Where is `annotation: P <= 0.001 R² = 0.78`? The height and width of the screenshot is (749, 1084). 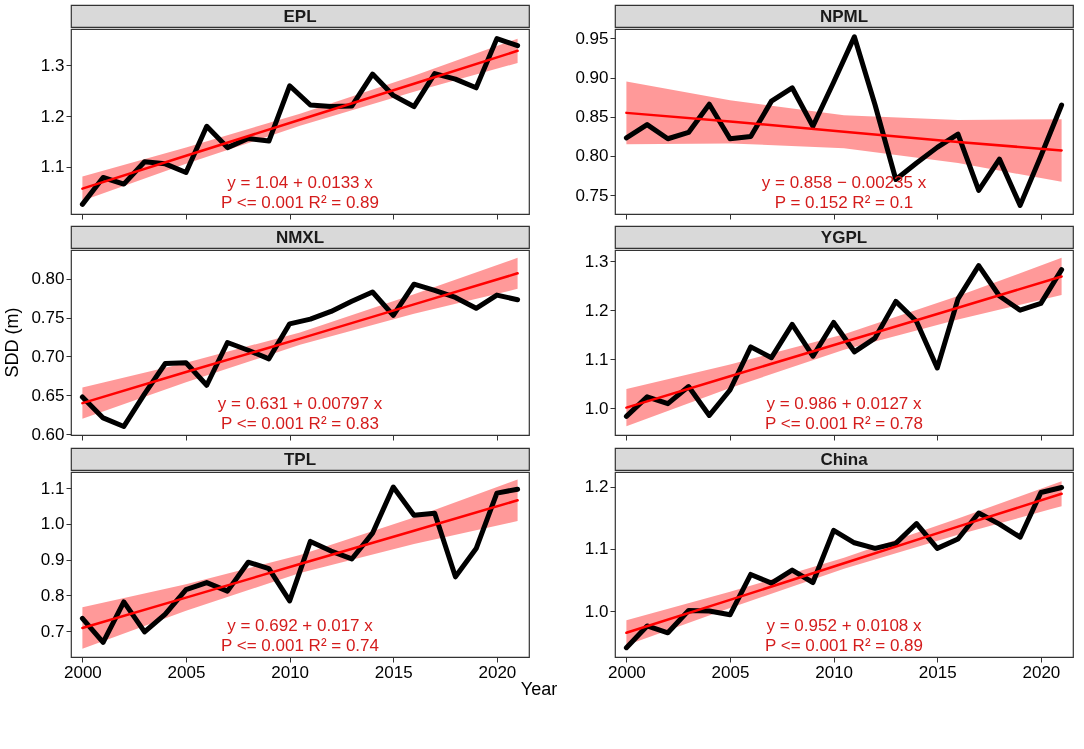
annotation: P <= 0.001 R² = 0.78 is located at coordinates (844, 423).